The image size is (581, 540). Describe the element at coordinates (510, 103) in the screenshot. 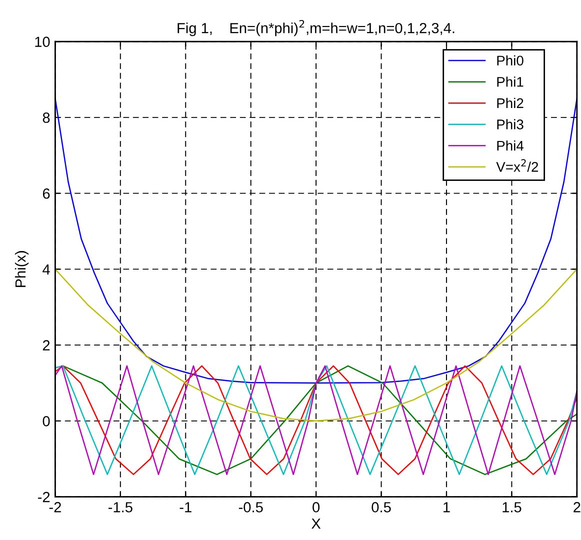

I see `legend-label: Phi2` at that location.